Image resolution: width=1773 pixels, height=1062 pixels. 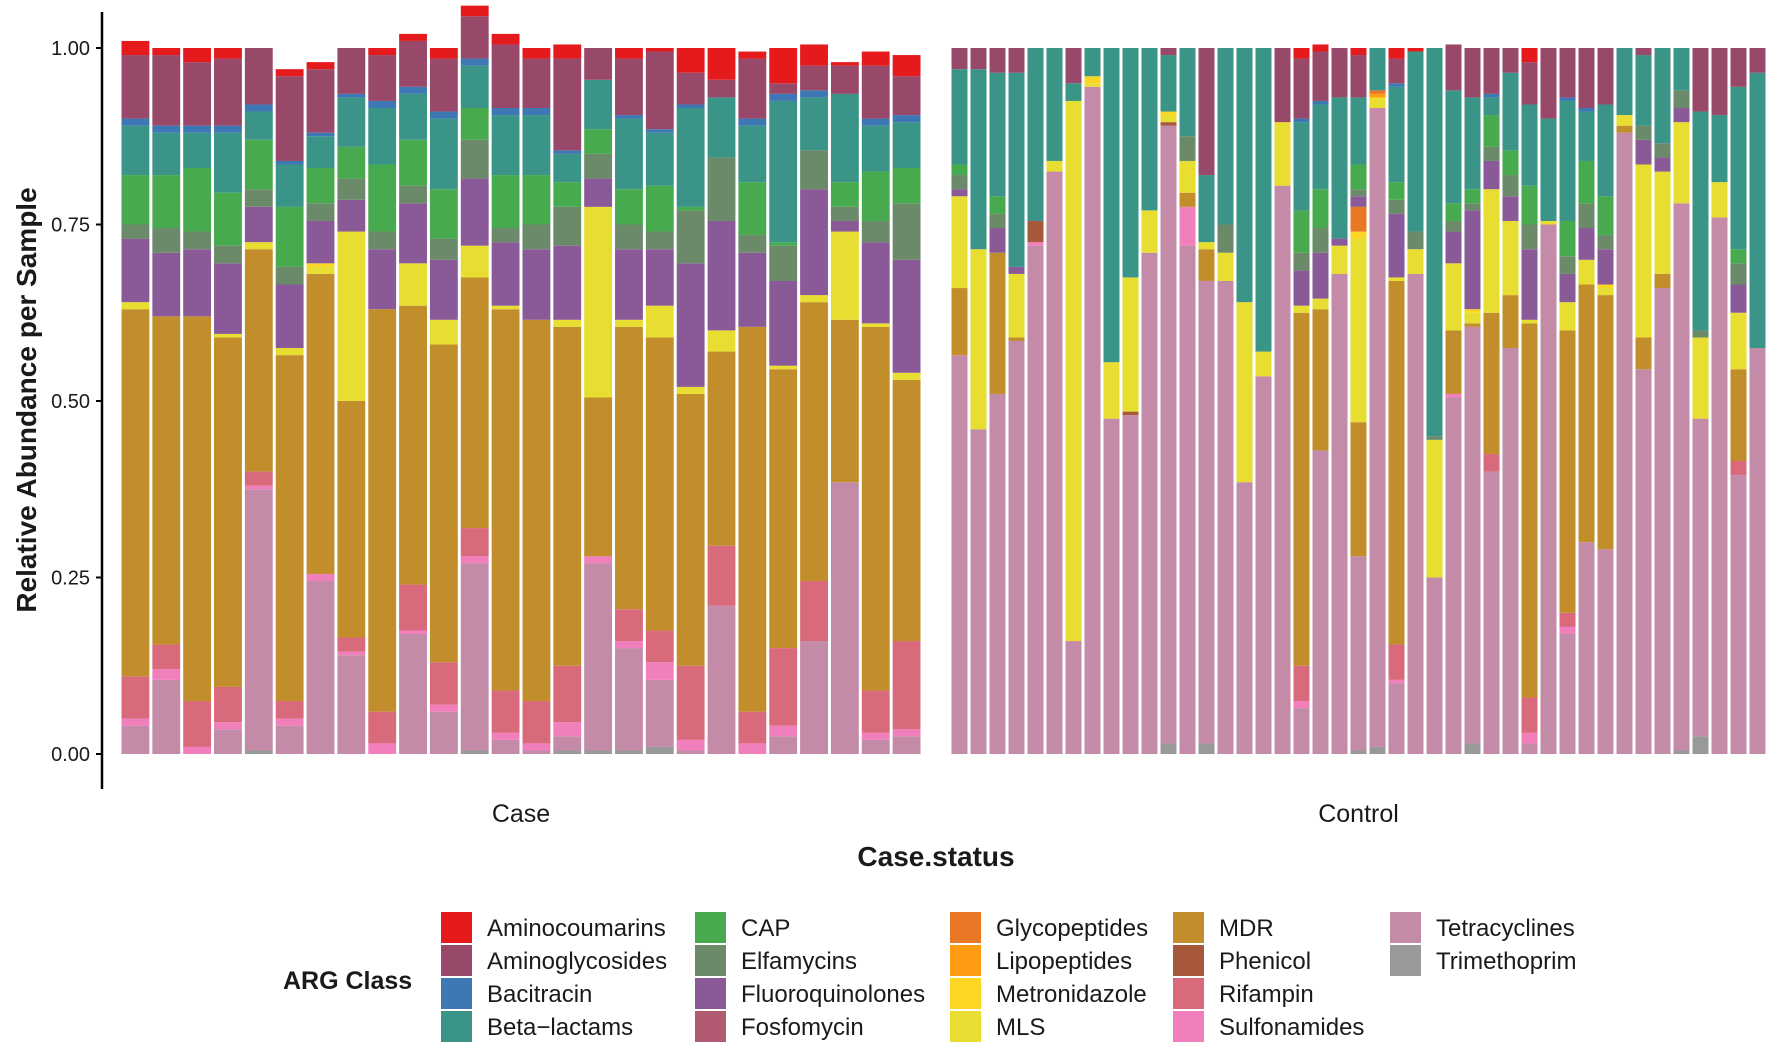 I want to click on legend-item-aminocoumarins: Aminocoumarins, so click(x=553, y=927).